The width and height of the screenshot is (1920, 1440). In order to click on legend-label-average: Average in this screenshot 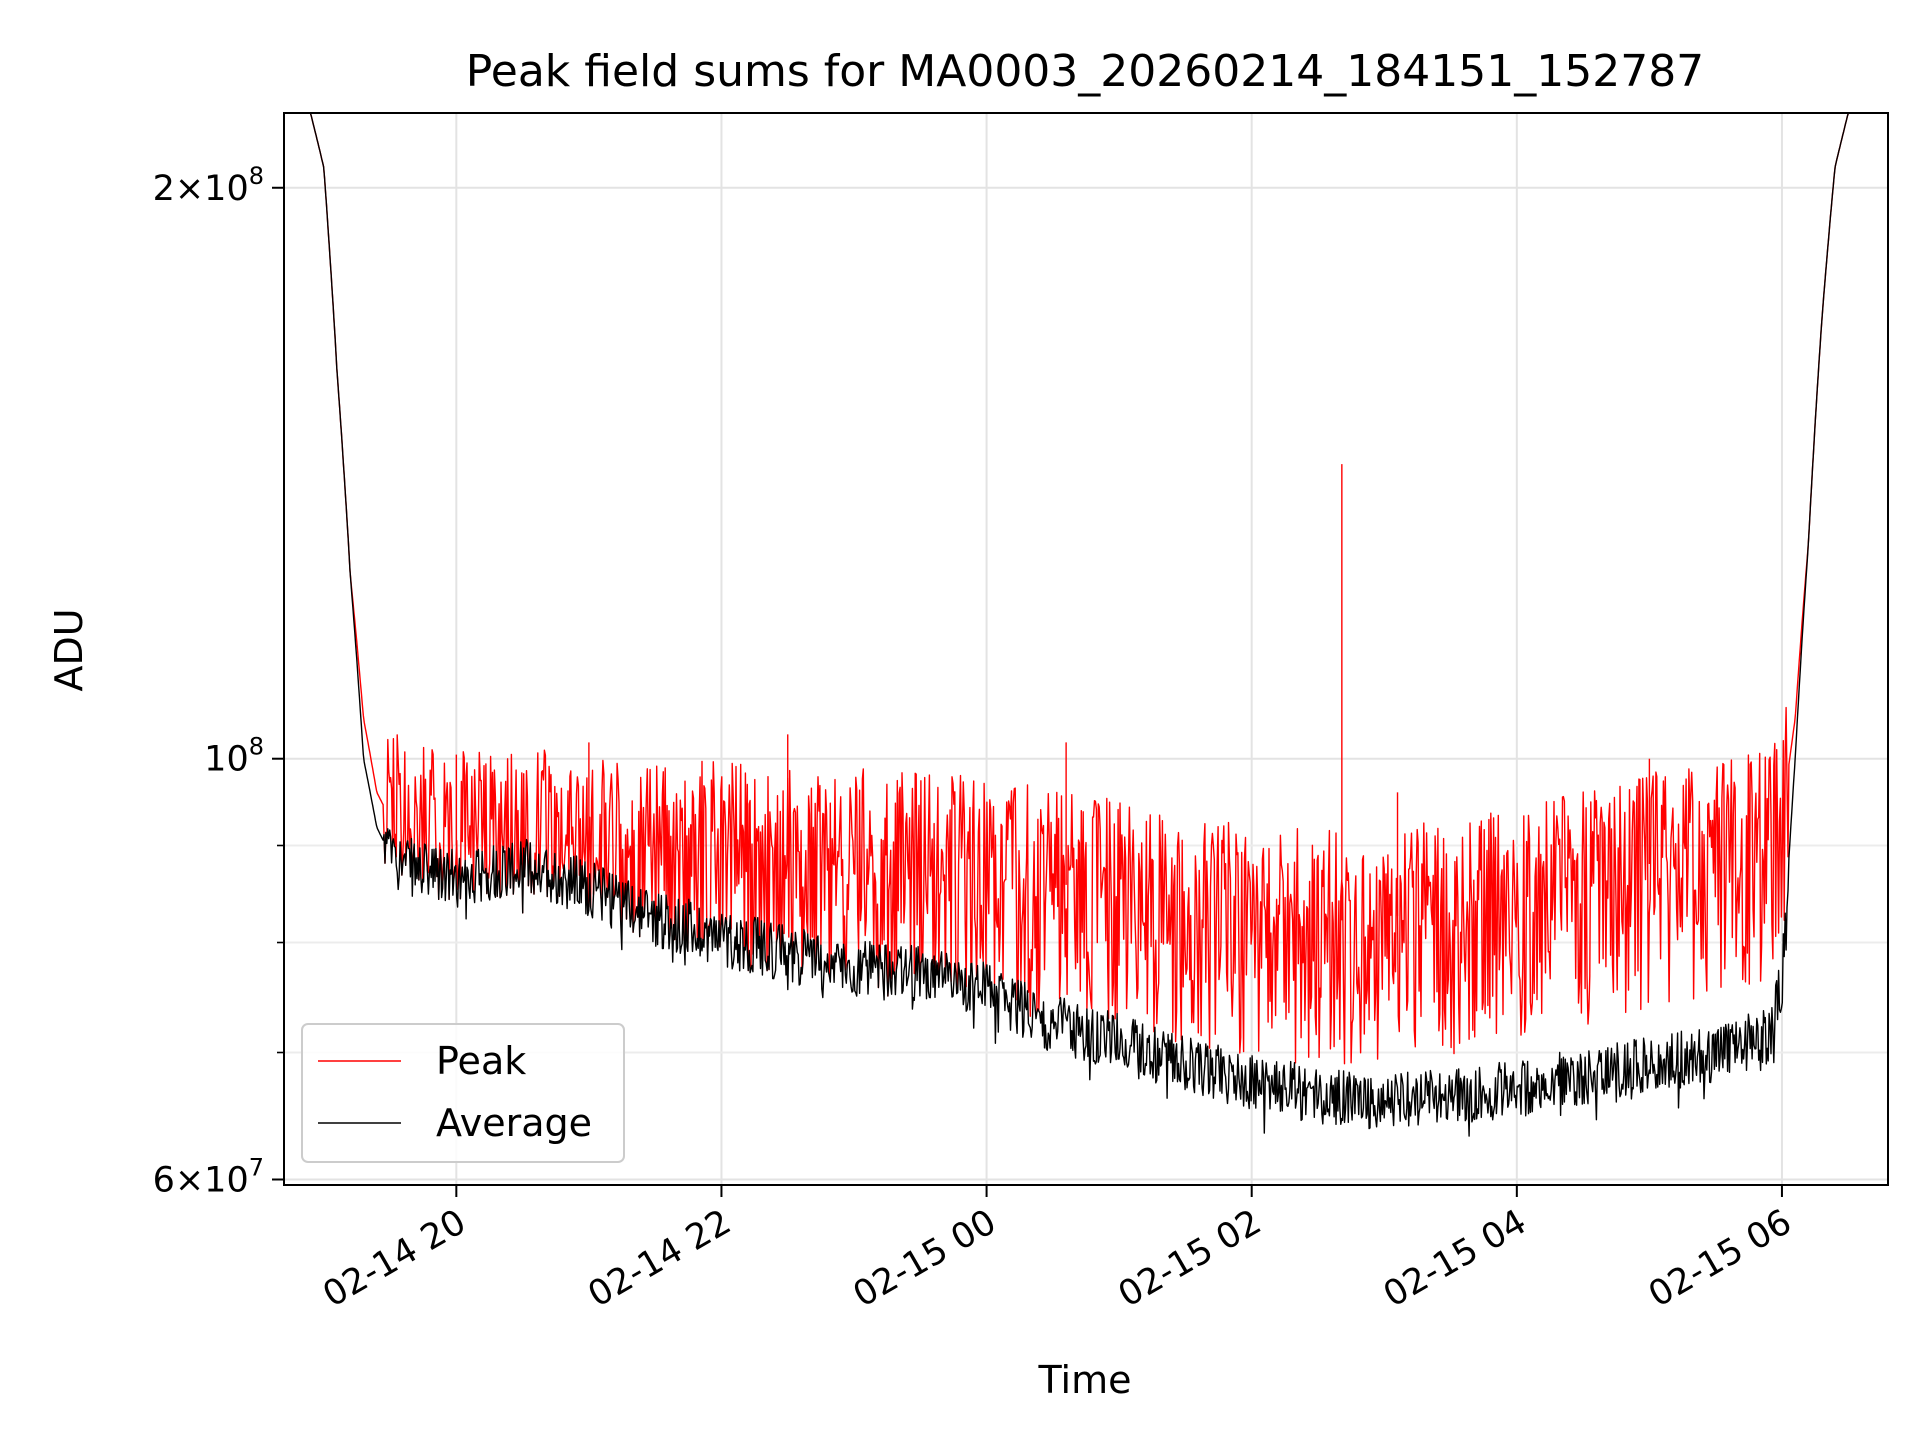, I will do `click(514, 1123)`.